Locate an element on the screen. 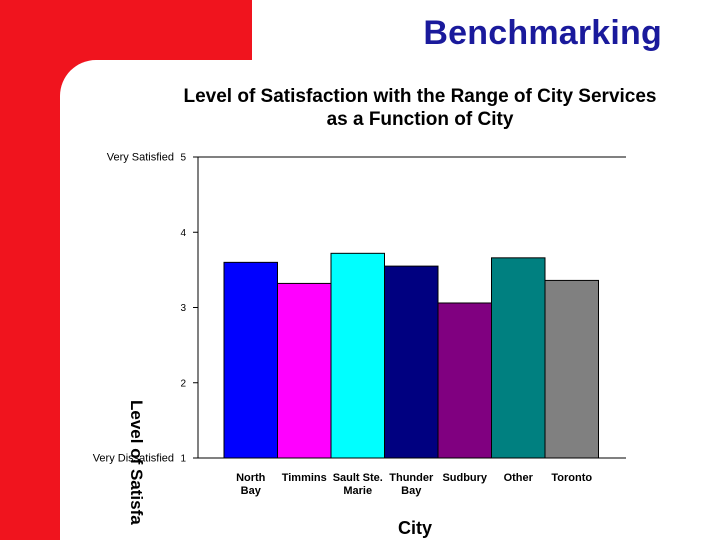 The width and height of the screenshot is (720, 540). y-tick-label: 3 is located at coordinates (183, 308).